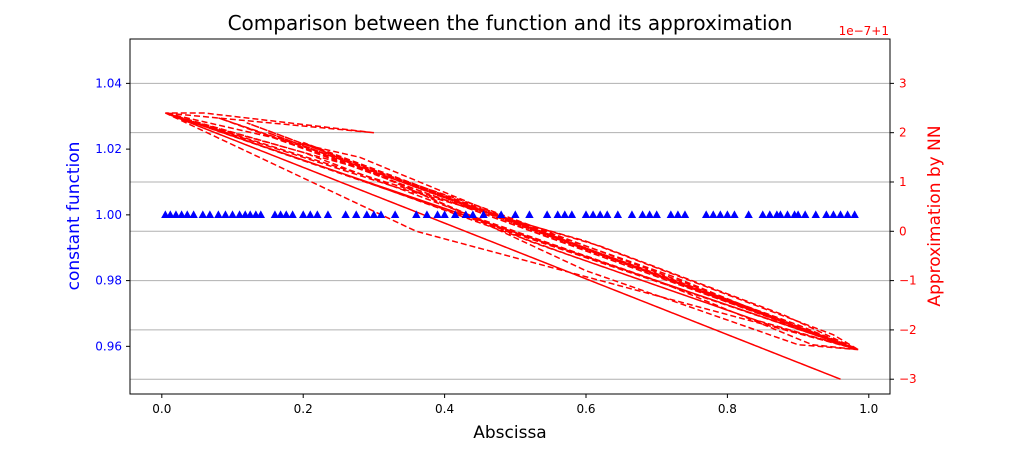 This screenshot has height=458, width=1019. What do you see at coordinates (903, 83) in the screenshot?
I see `y-right-tick-label: 3` at bounding box center [903, 83].